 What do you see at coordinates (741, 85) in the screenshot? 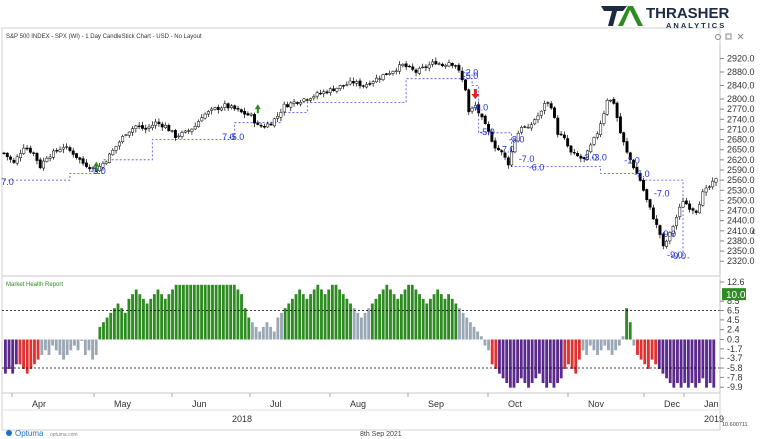
I see `price-tick-label: 2840.0` at bounding box center [741, 85].